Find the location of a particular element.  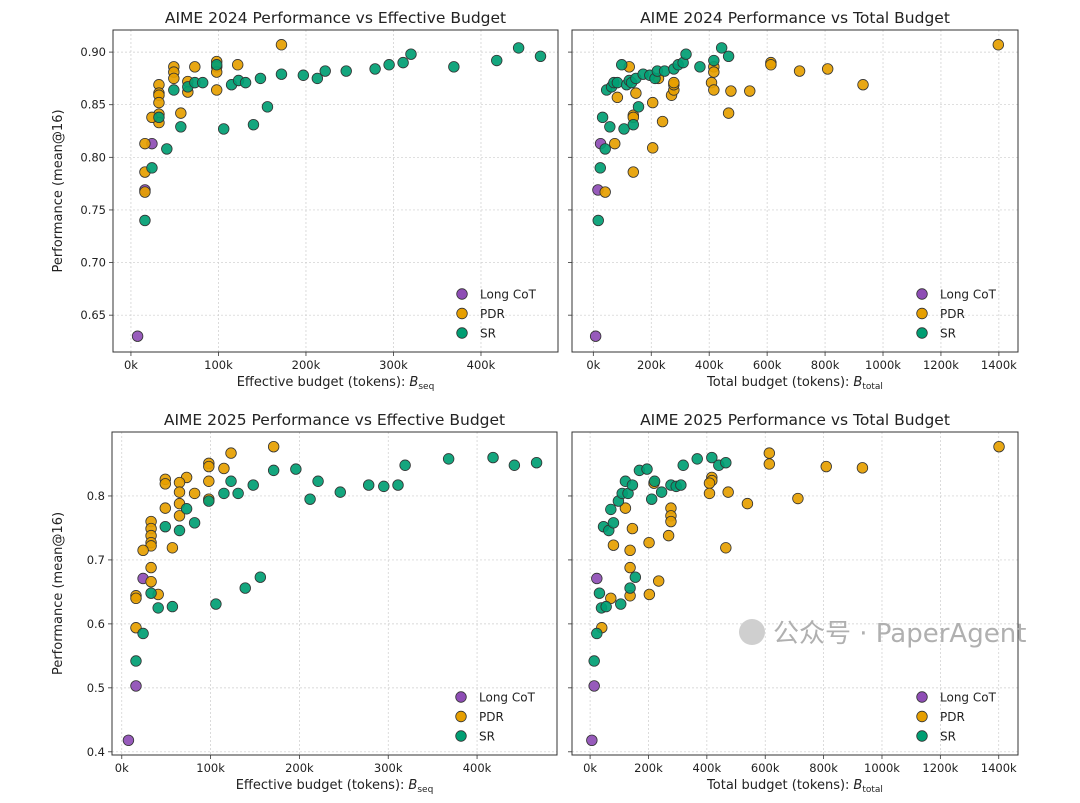

watermark-text: 公众号 · PaperAgent is located at coordinates (899, 634).